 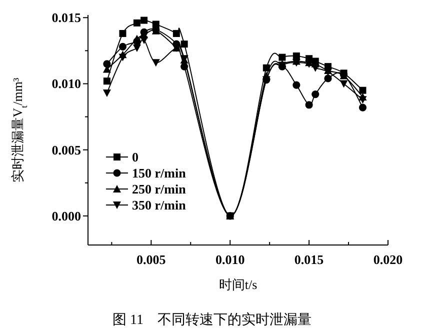 What do you see at coordinates (66, 216) in the screenshot?
I see `y-tick-label: 0.000` at bounding box center [66, 216].